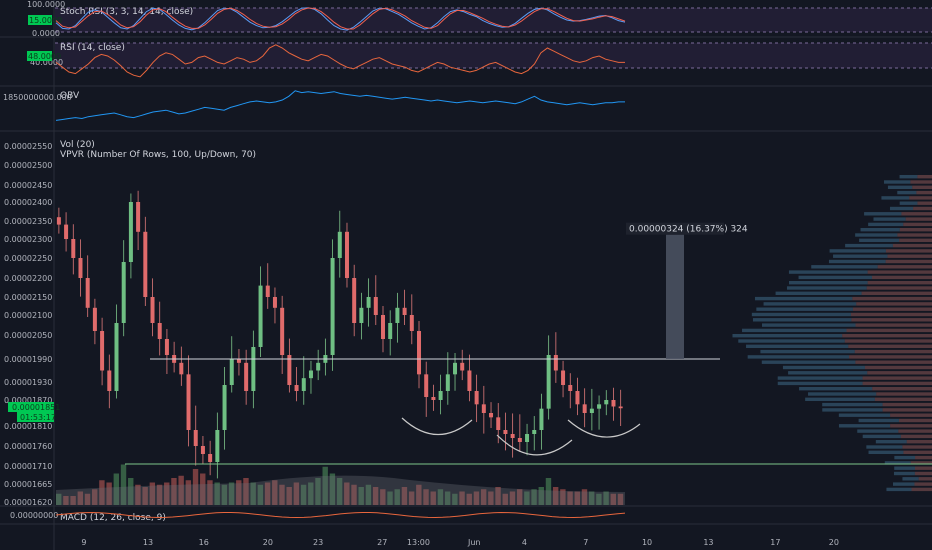 The width and height of the screenshot is (932, 550). I want to click on measure-label: 0.00000324 (16.37%) 324, so click(688, 230).